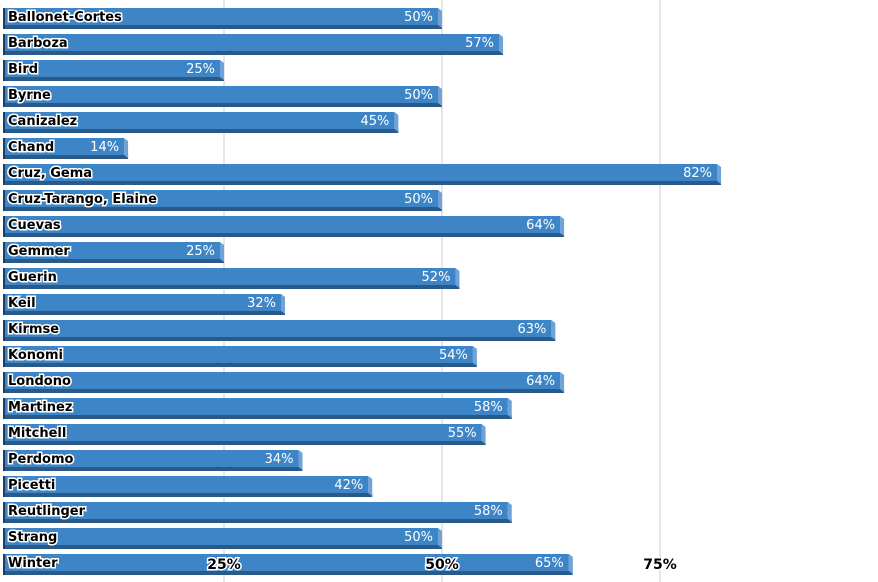 This screenshot has height=582, width=878. I want to click on category-label: Cruz-Tarango, Elaine, so click(82, 199).